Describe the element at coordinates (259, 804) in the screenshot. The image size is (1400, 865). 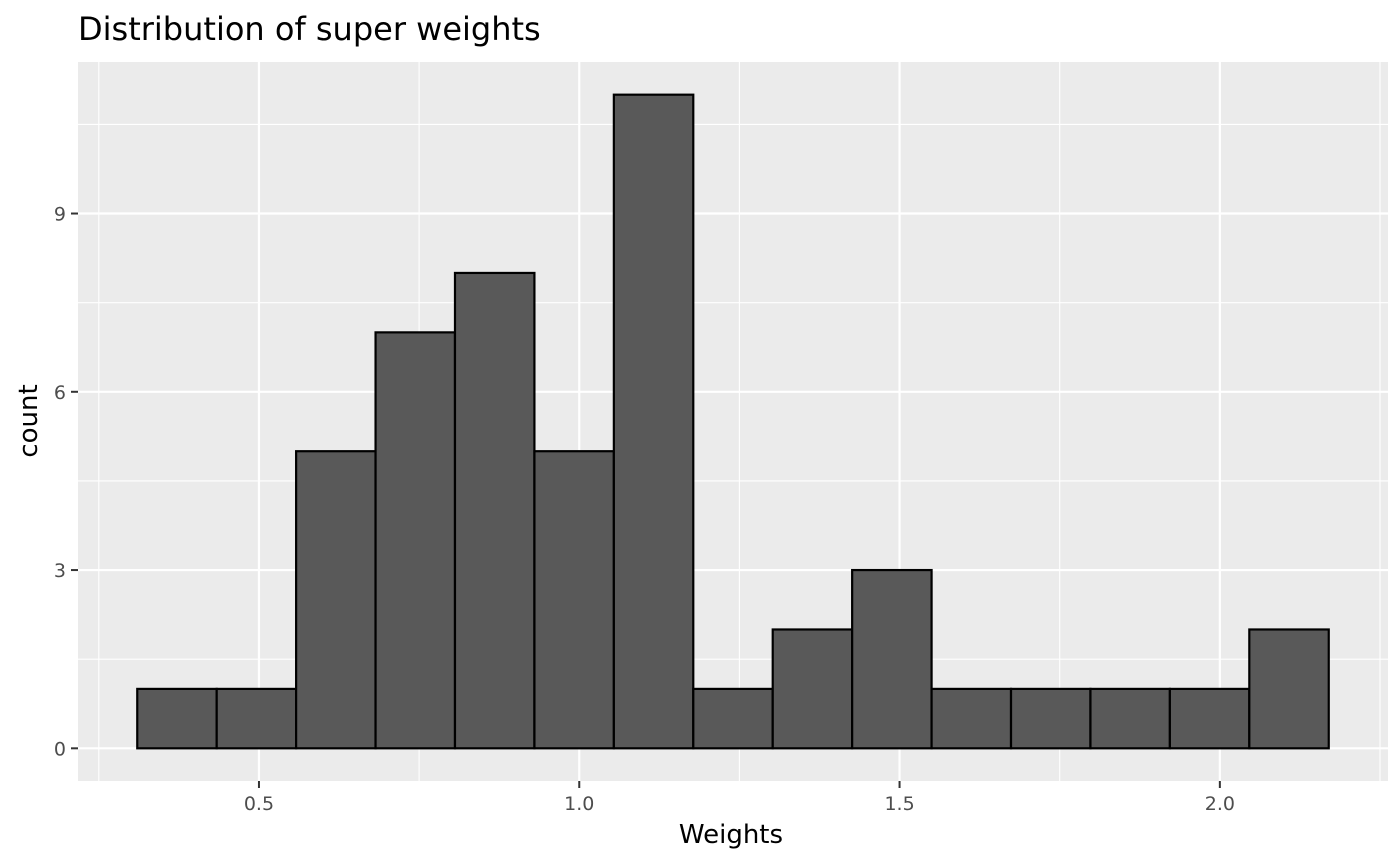
I see `x-tick-label: 0.5` at that location.